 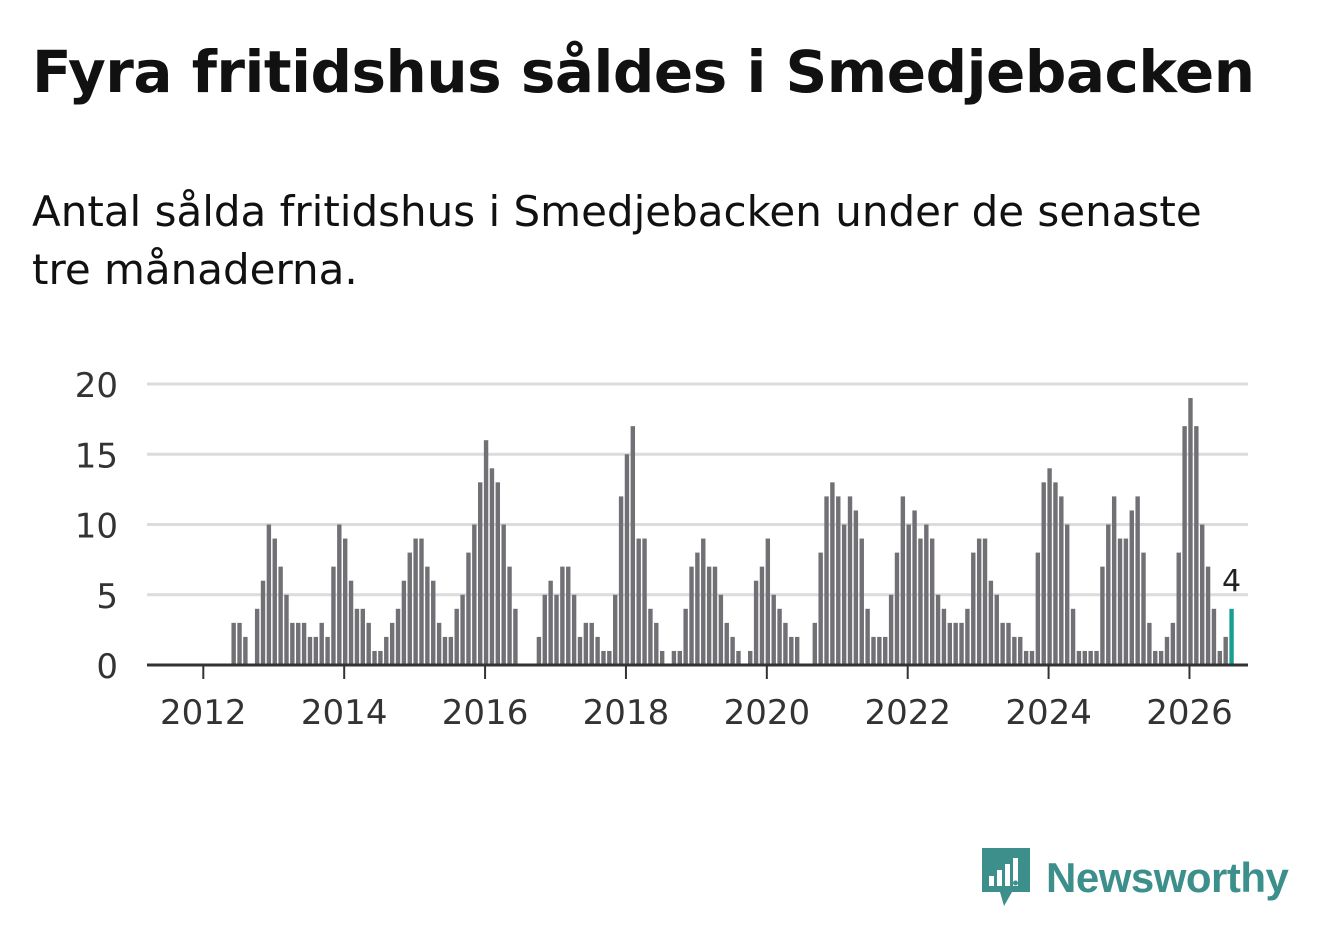 I want to click on y-tick-label: 20, so click(x=96, y=386).